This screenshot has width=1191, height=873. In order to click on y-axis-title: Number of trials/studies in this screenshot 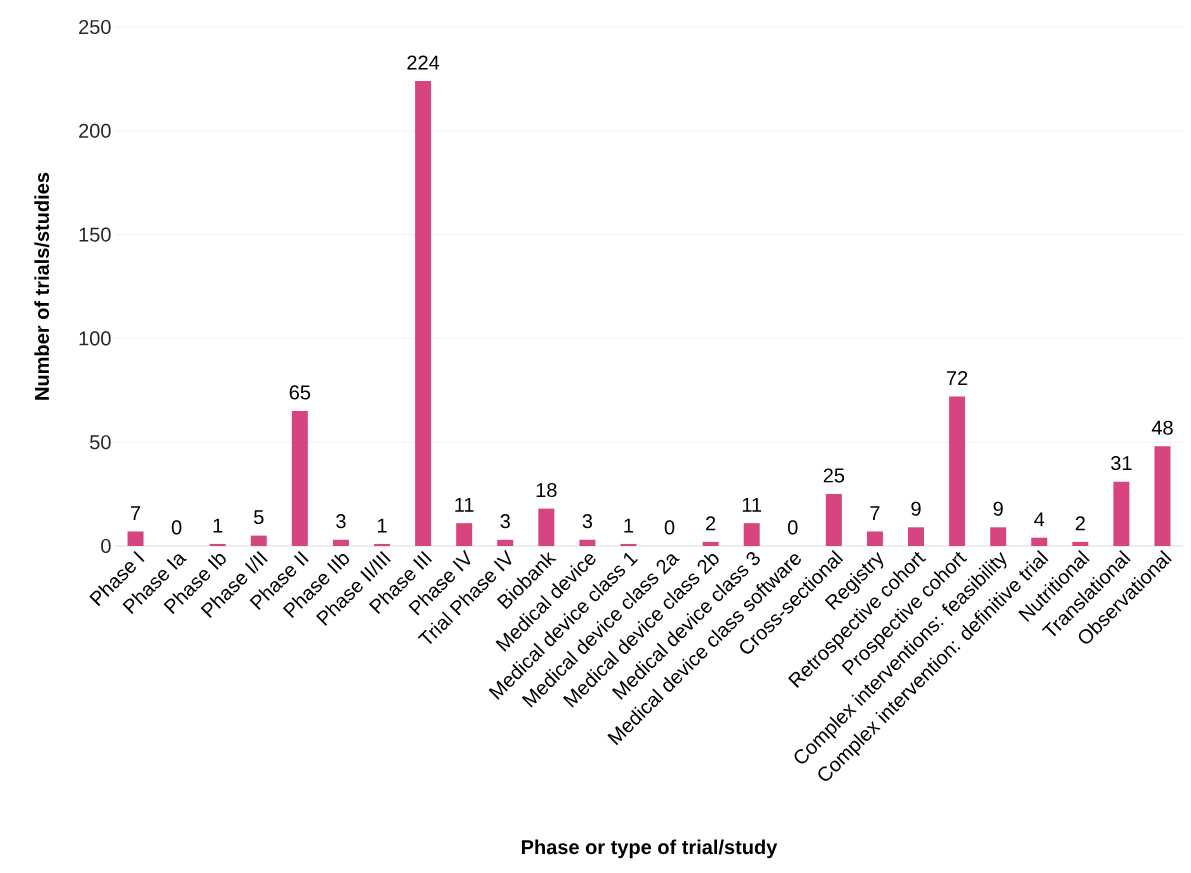, I will do `click(42, 286)`.